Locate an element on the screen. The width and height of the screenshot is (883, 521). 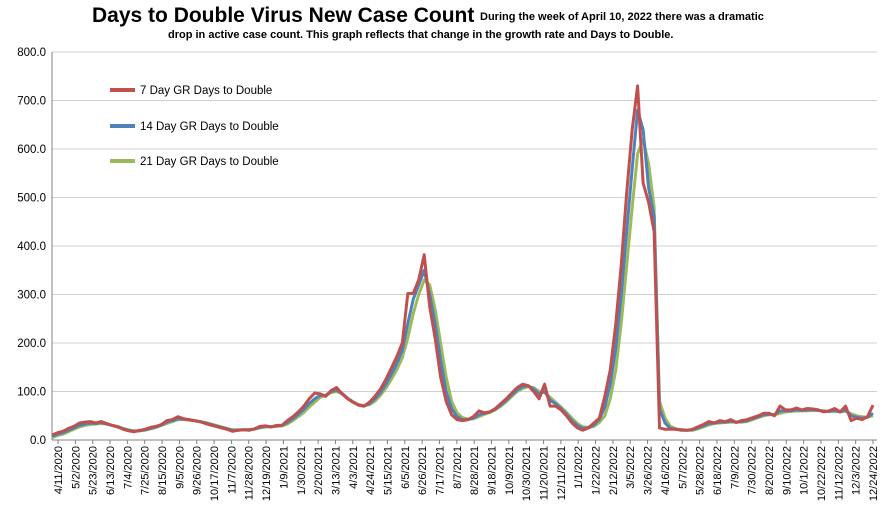
legend-item-14-day: 14 Day GR Days to Double is located at coordinates (194, 127).